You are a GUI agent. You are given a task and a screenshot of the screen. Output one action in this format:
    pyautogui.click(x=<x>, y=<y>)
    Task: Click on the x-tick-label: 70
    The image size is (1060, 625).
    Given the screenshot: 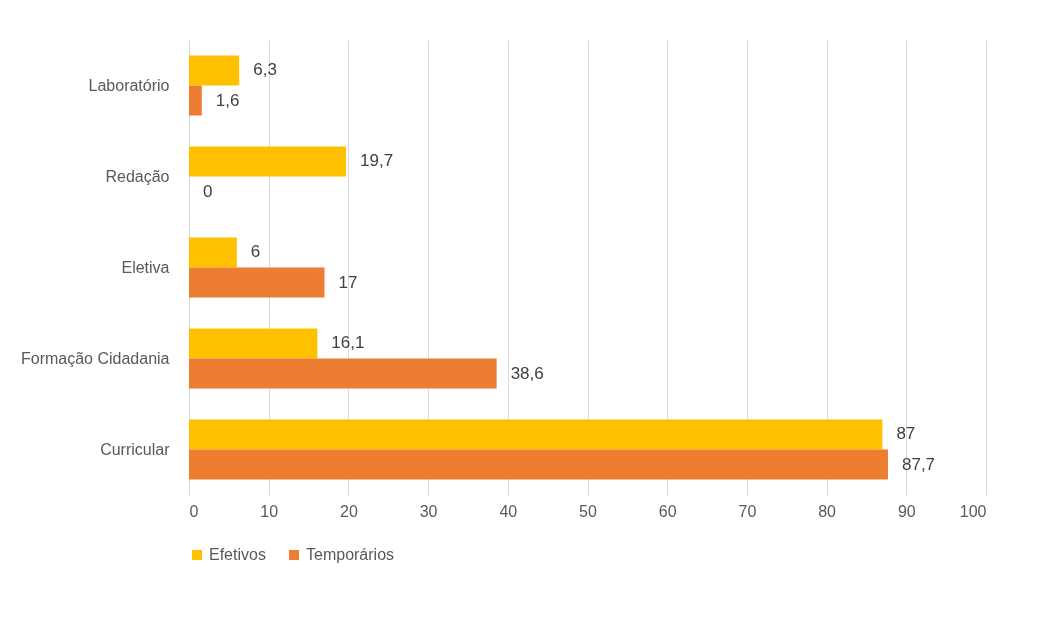 What is the action you would take?
    pyautogui.click(x=747, y=511)
    